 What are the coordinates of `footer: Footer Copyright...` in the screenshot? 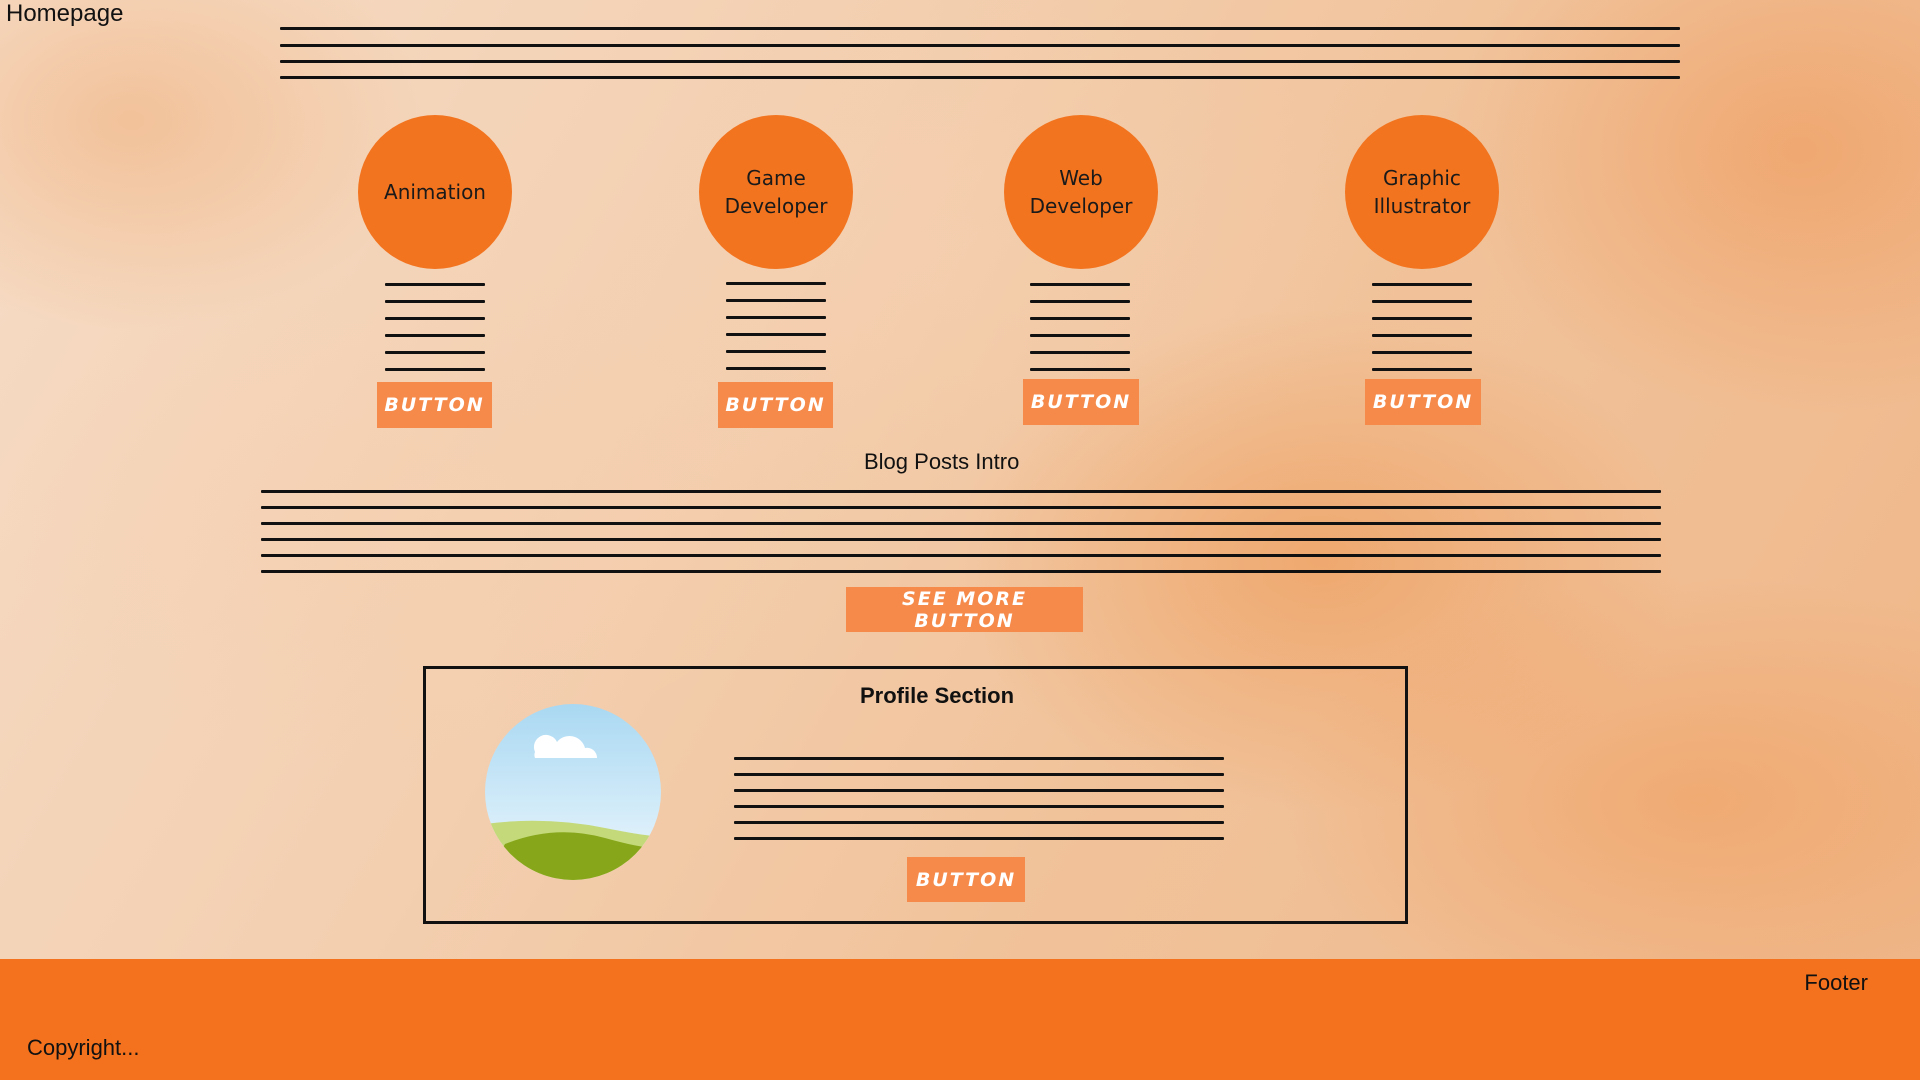 It's located at (960, 1019).